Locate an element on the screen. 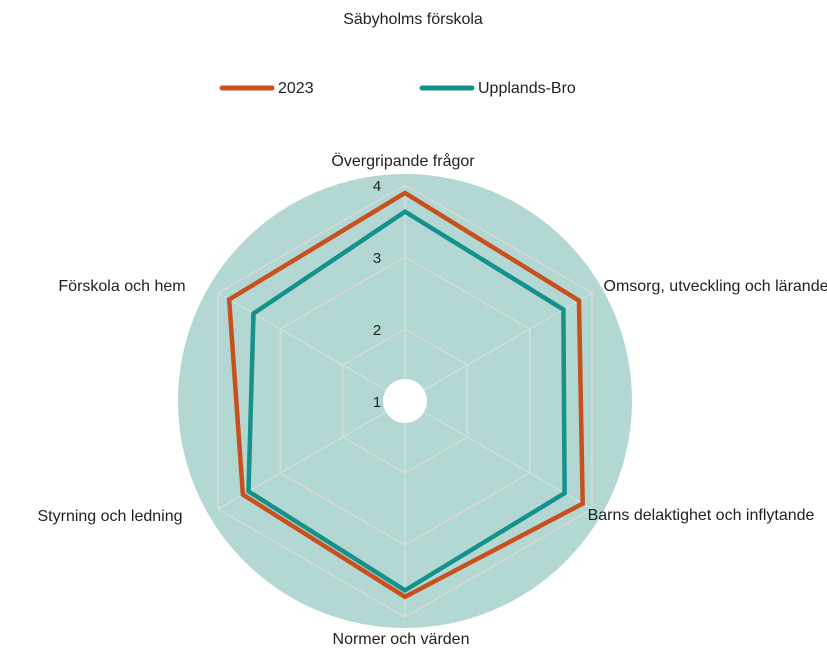 This screenshot has height=649, width=827. legend-label: 2023 is located at coordinates (296, 88).